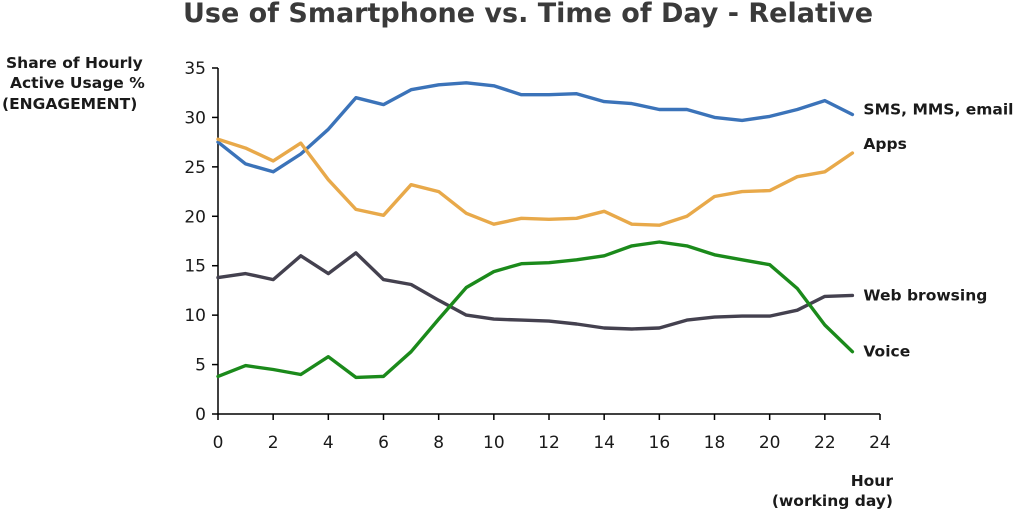 The height and width of the screenshot is (512, 1024). Describe the element at coordinates (195, 168) in the screenshot. I see `y-tick-label: 25` at that location.